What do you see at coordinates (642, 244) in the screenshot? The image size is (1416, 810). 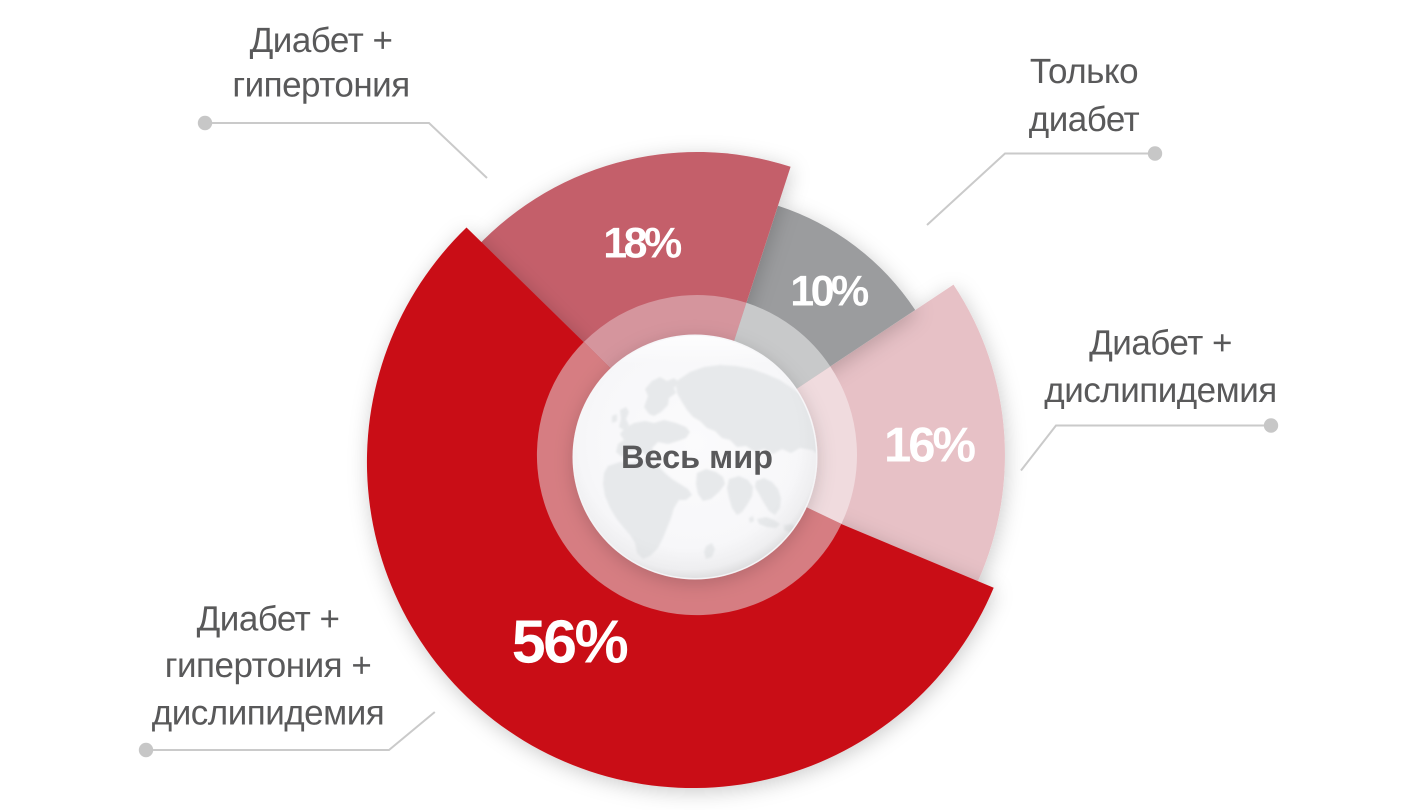 I see `svg-text: 18%` at bounding box center [642, 244].